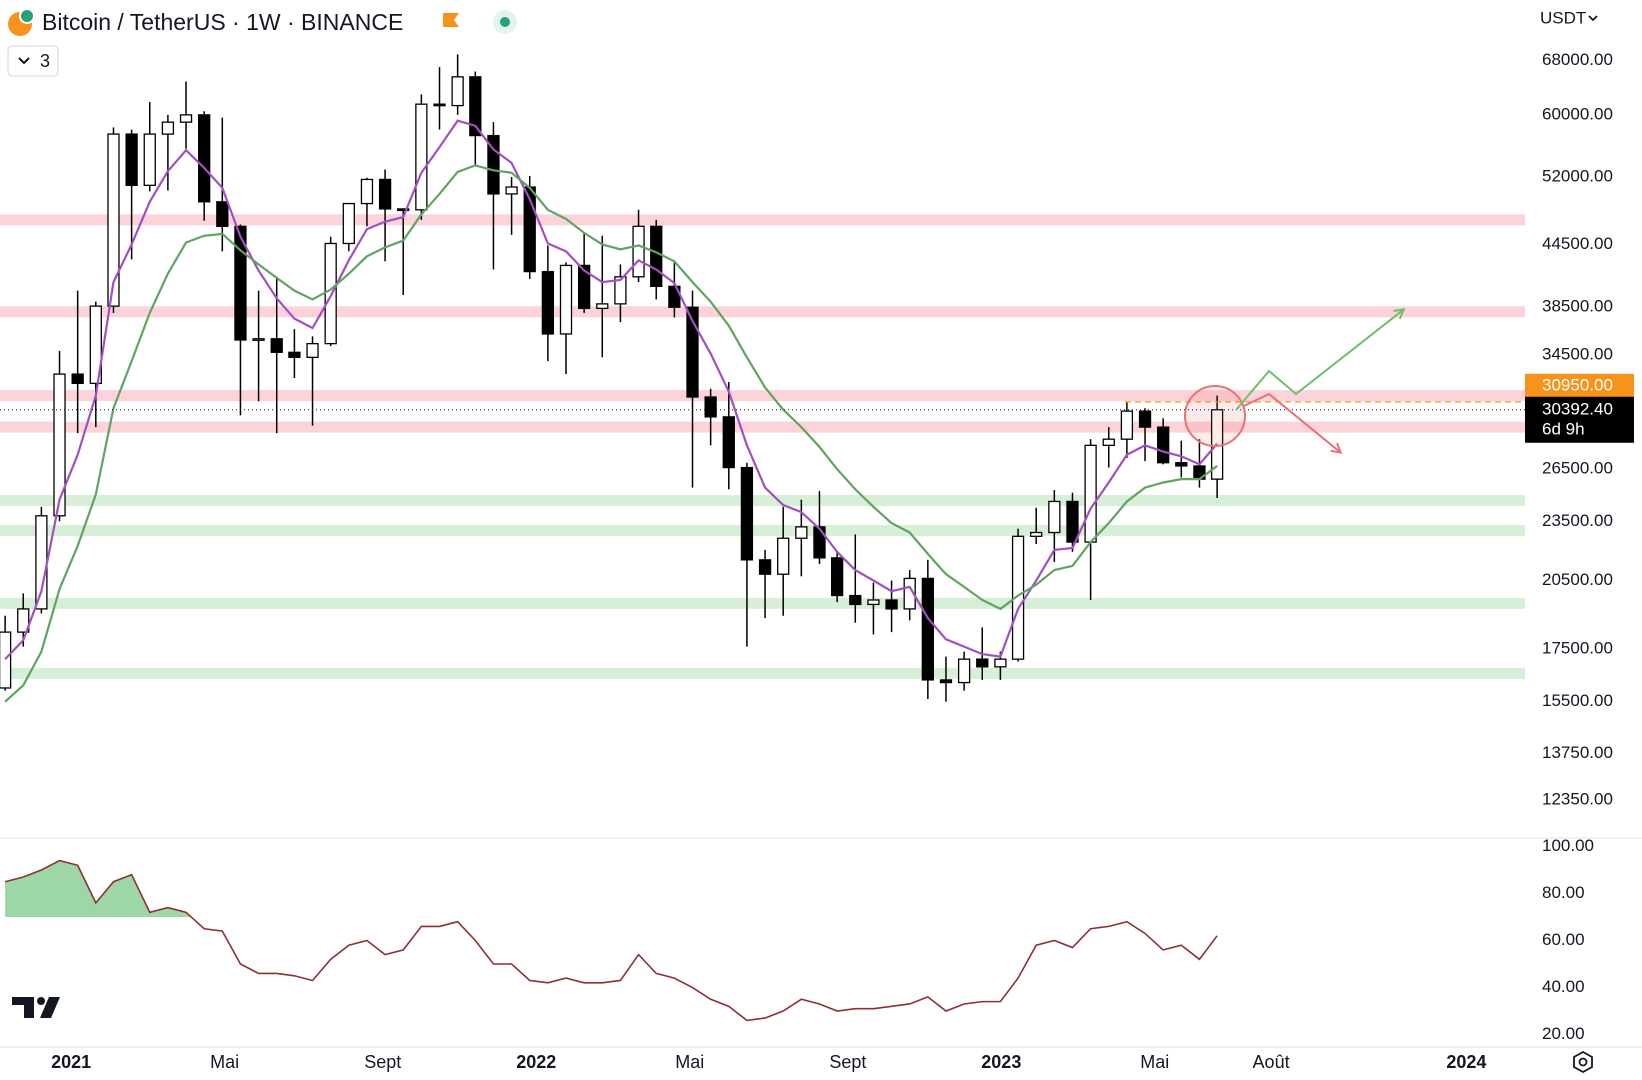  Describe the element at coordinates (1563, 986) in the screenshot. I see `y-tick-label: 40.00` at that location.